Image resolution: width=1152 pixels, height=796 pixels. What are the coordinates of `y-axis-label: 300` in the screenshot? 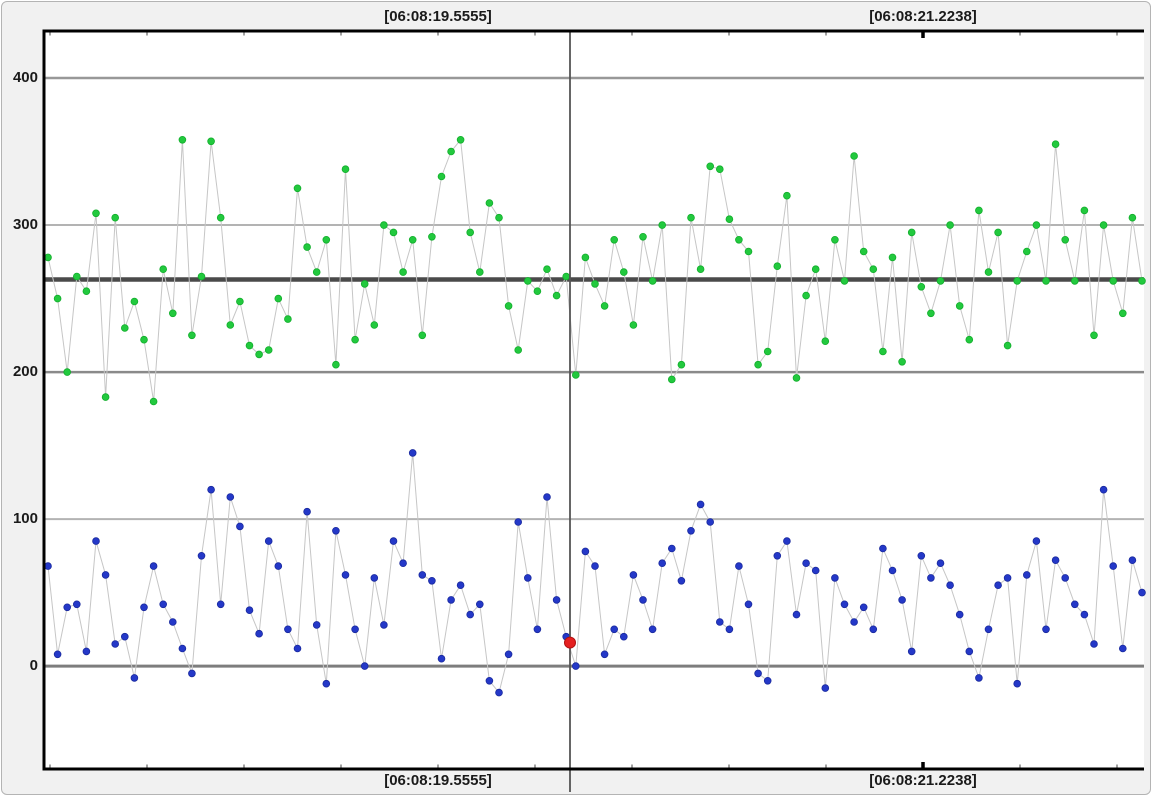 It's located at (25, 225).